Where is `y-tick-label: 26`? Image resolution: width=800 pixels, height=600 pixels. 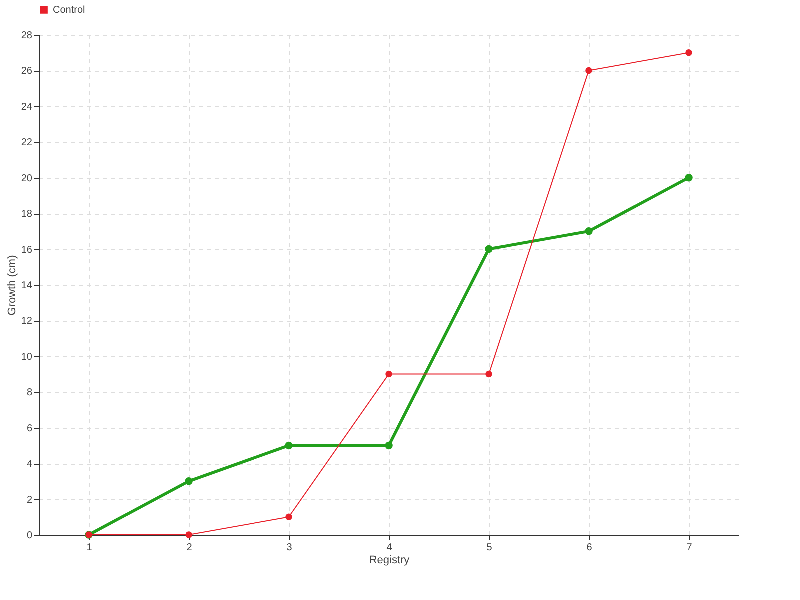
y-tick-label: 26 is located at coordinates (27, 72).